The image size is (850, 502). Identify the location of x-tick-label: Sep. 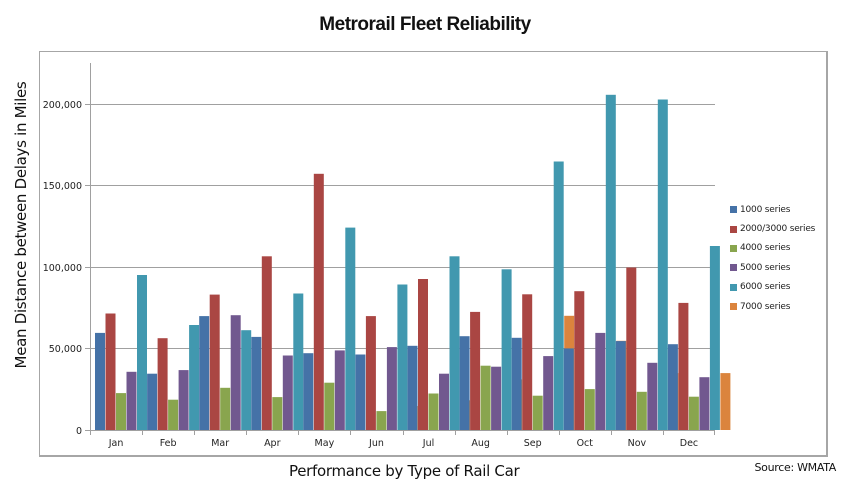
(533, 443).